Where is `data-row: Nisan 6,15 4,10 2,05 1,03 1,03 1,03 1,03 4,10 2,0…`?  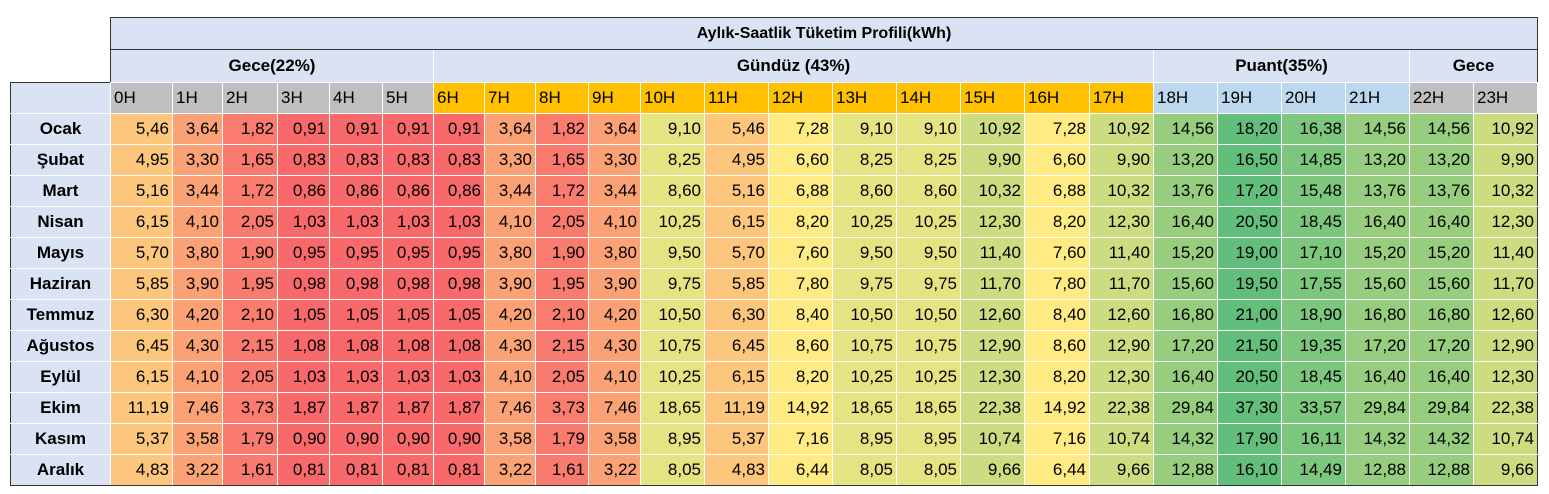
data-row: Nisan 6,15 4,10 2,05 1,03 1,03 1,03 1,03 4,10 2,0… is located at coordinates (774, 222).